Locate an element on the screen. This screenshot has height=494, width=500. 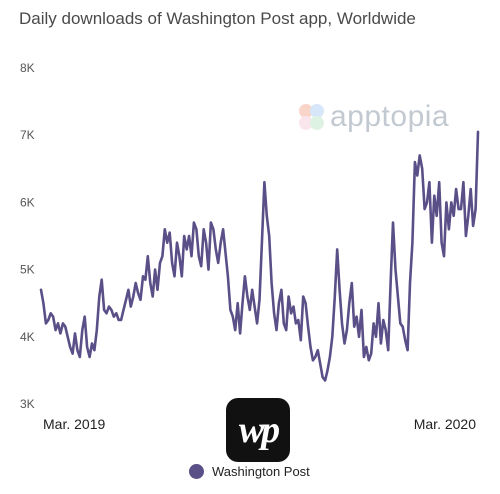
app-logo-text: wp is located at coordinates (259, 430).